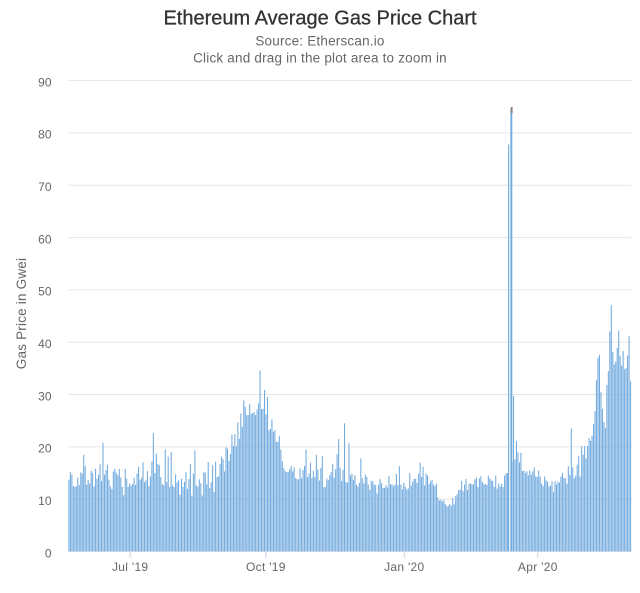  Describe the element at coordinates (538, 567) in the screenshot. I see `svg-text: Apr '20` at that location.